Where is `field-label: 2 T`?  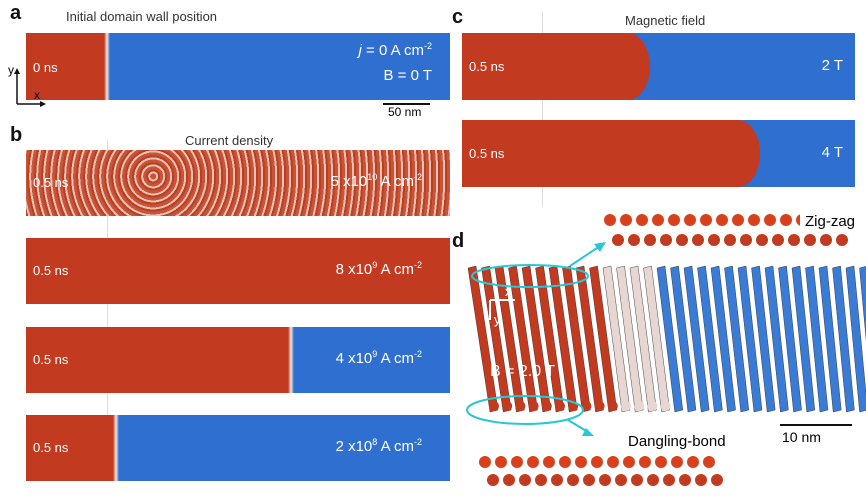 field-label: 2 T is located at coordinates (832, 65).